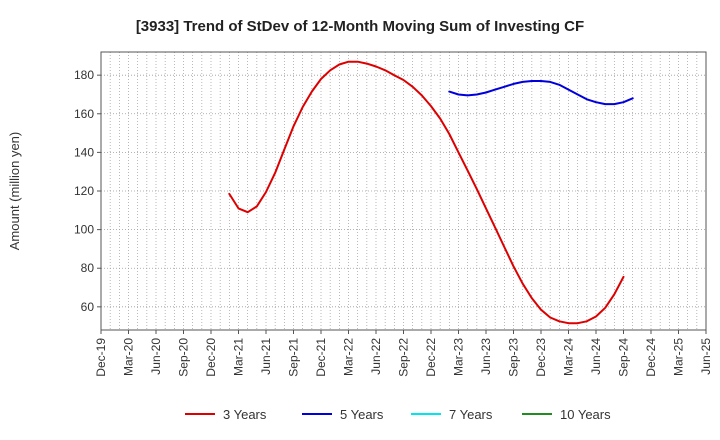 Image resolution: width=720 pixels, height=440 pixels. What do you see at coordinates (245, 414) in the screenshot?
I see `legend-label: 3 Years` at bounding box center [245, 414].